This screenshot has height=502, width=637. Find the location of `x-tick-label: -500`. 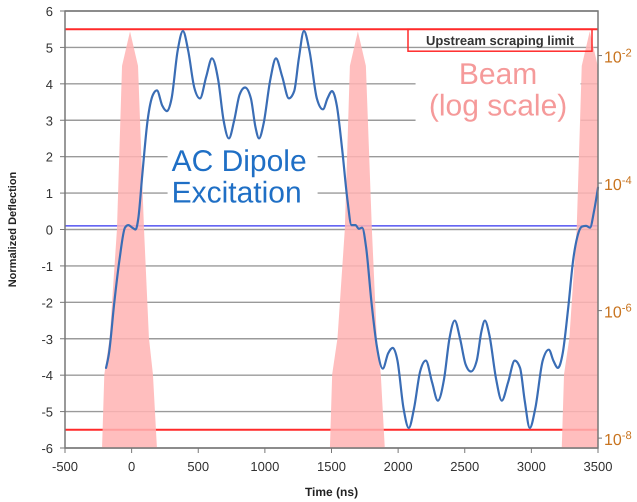

x-tick-label: -500 is located at coordinates (65, 466).